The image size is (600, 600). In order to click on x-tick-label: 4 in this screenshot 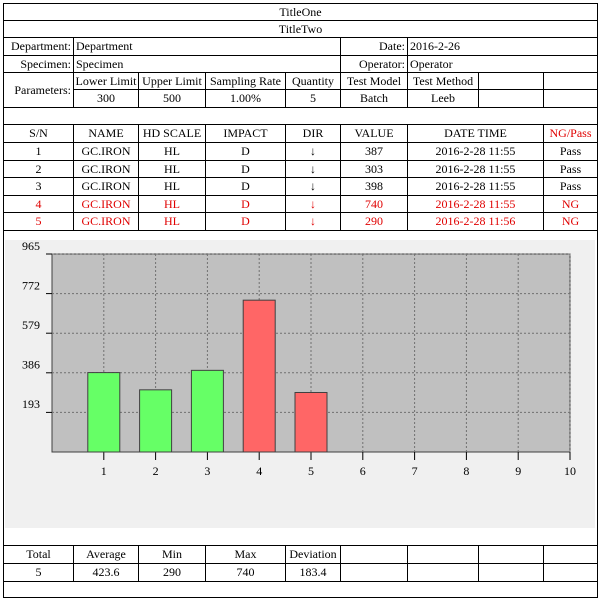, I will do `click(259, 471)`.